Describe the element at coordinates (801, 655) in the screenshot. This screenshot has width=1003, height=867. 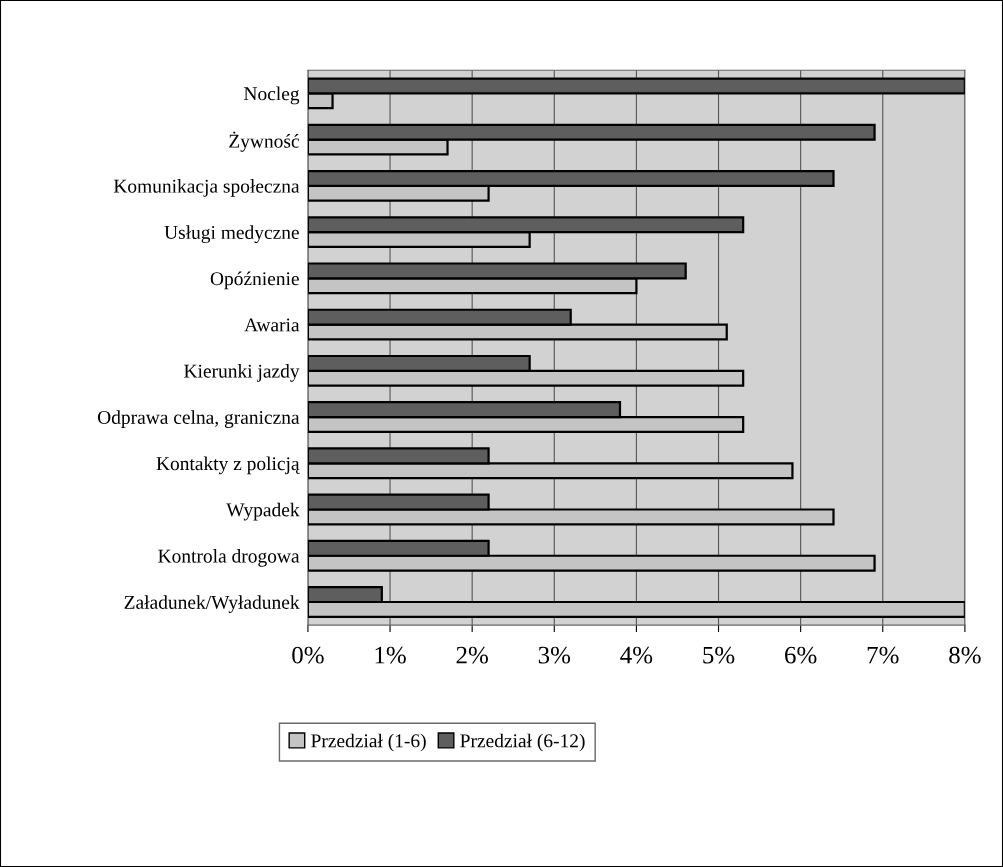
I see `x-tick-label: 6%` at that location.